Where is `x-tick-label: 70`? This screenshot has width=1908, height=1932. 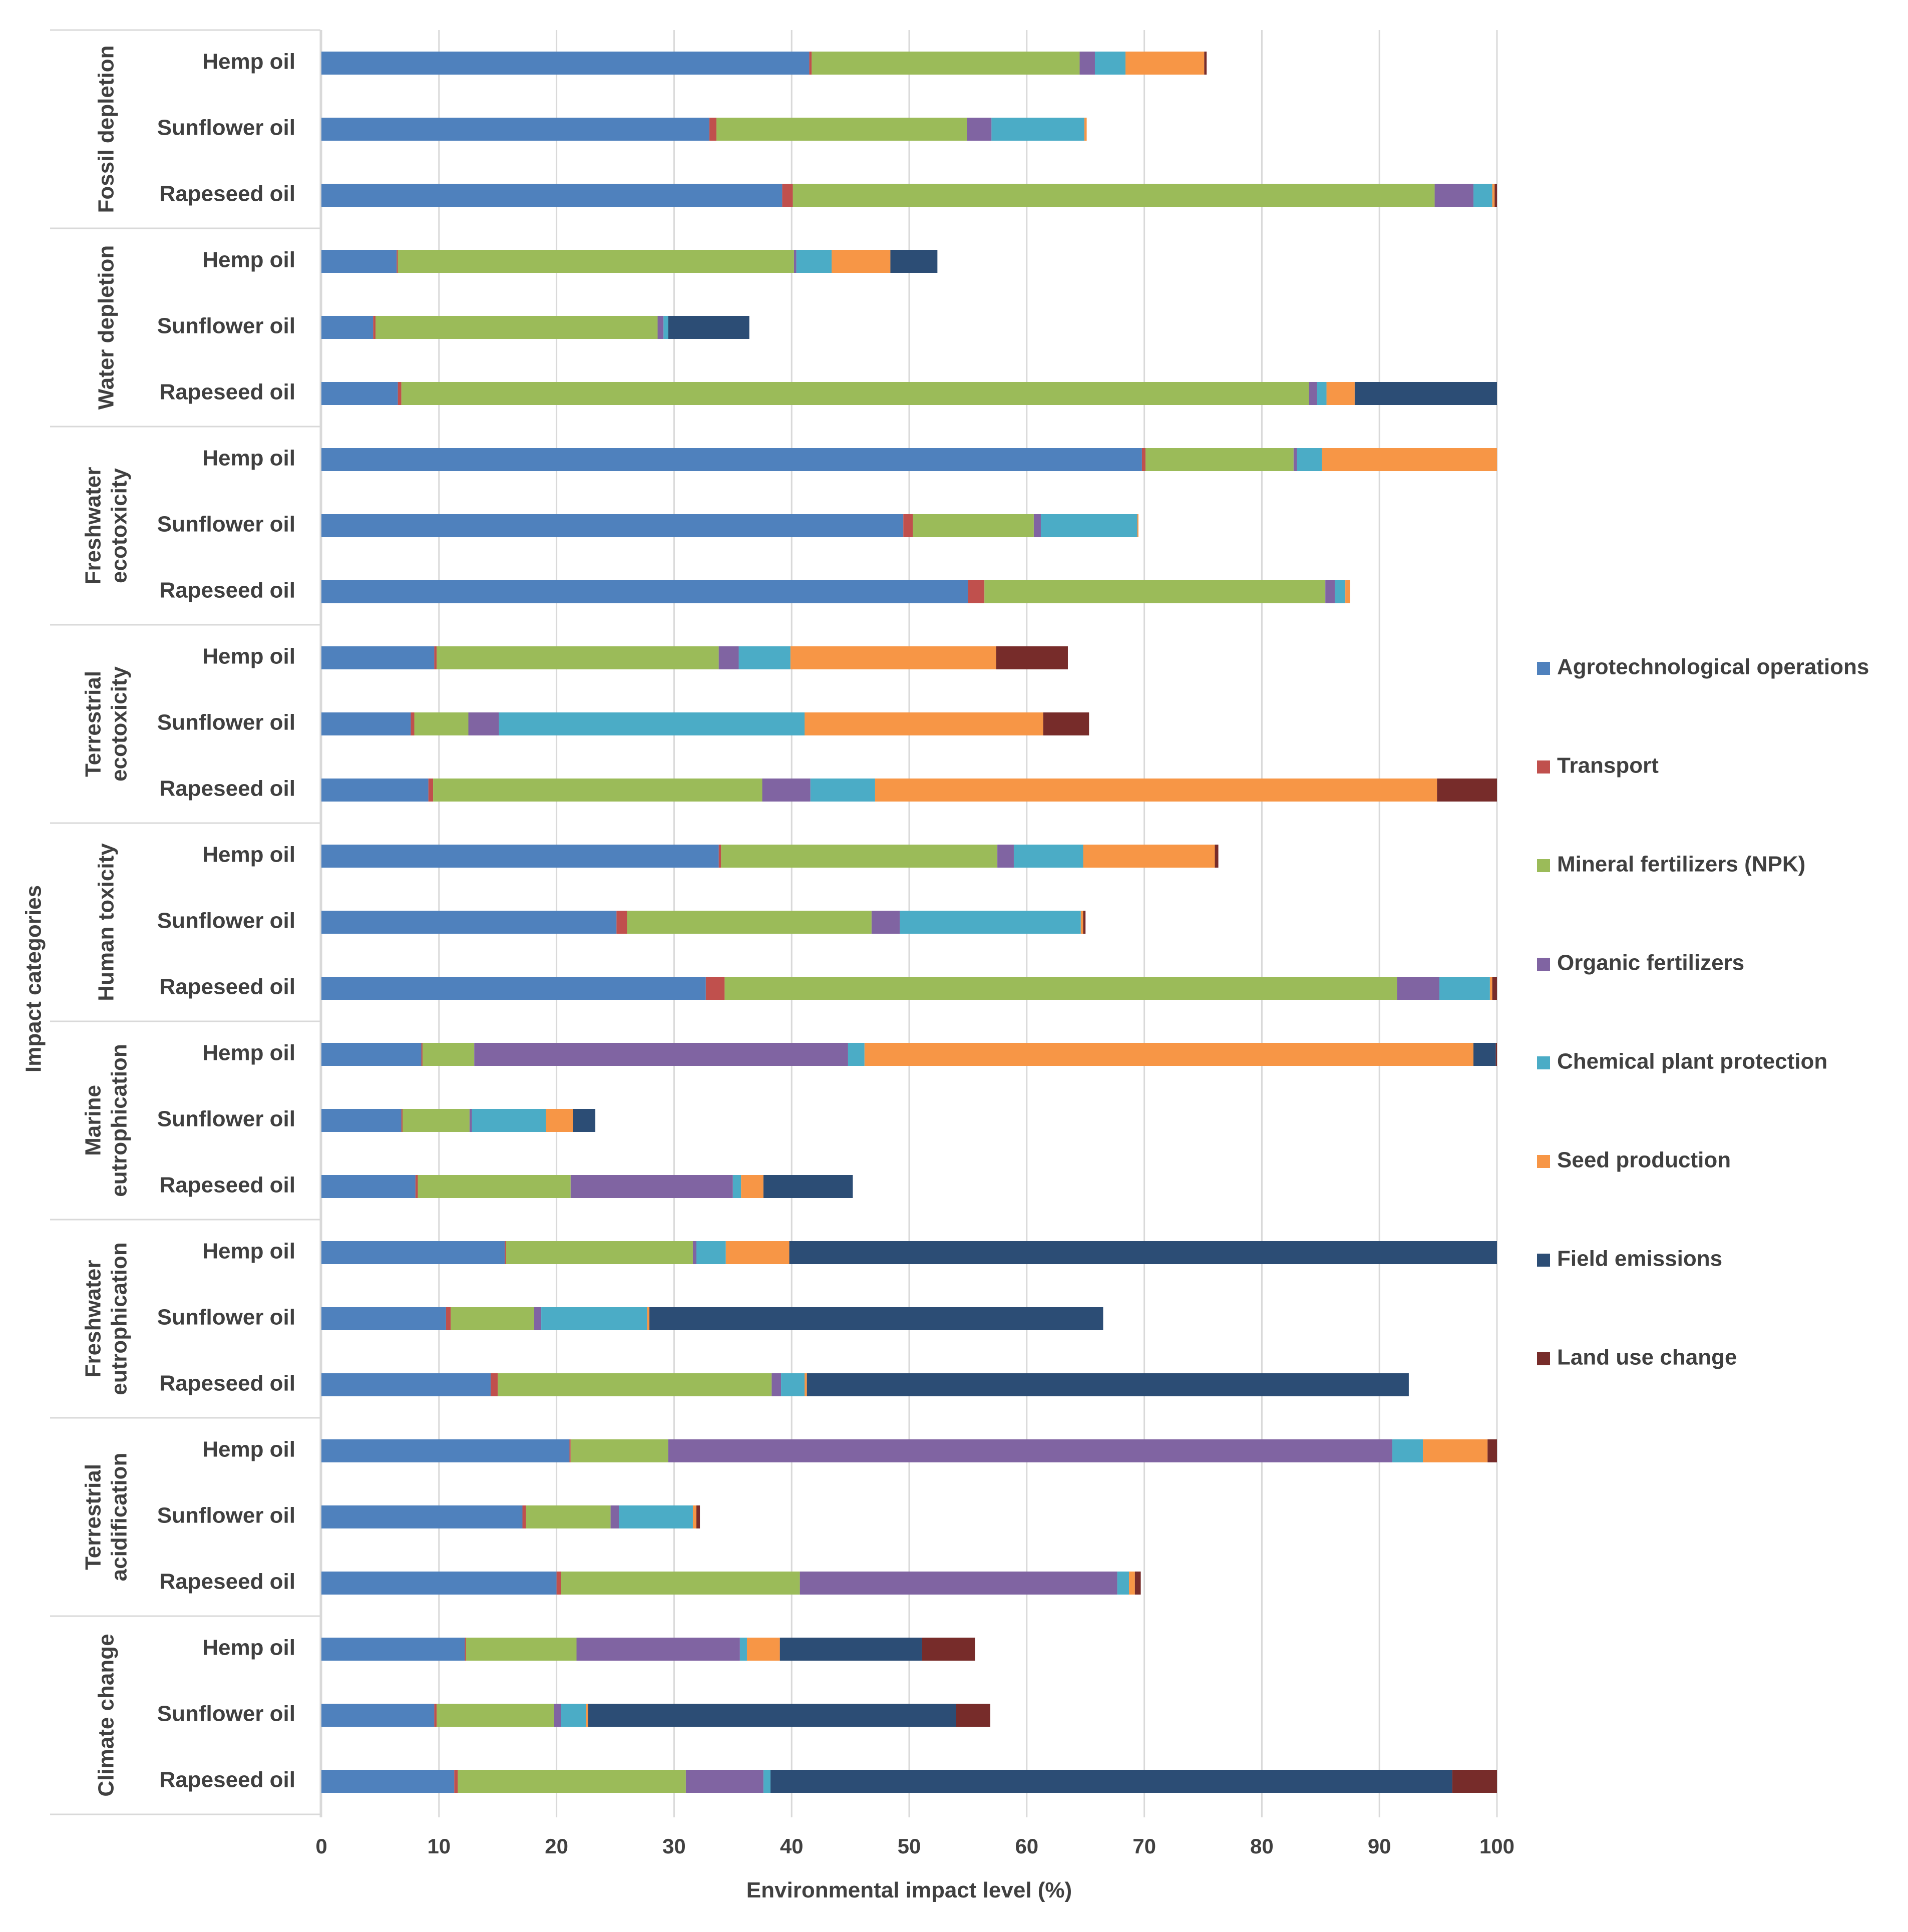
x-tick-label: 70 is located at coordinates (1144, 1846).